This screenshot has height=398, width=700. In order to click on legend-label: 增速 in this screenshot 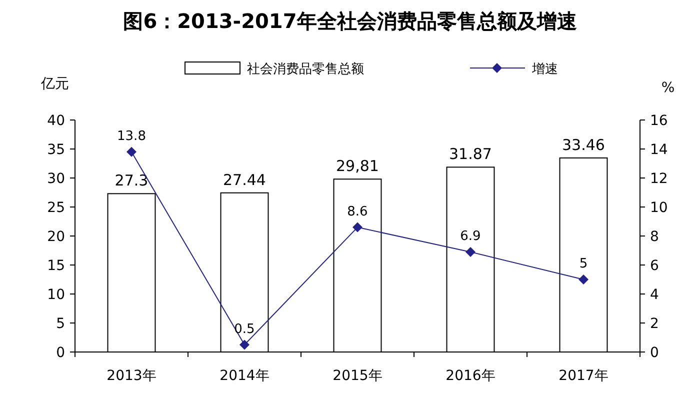, I will do `click(544, 69)`.